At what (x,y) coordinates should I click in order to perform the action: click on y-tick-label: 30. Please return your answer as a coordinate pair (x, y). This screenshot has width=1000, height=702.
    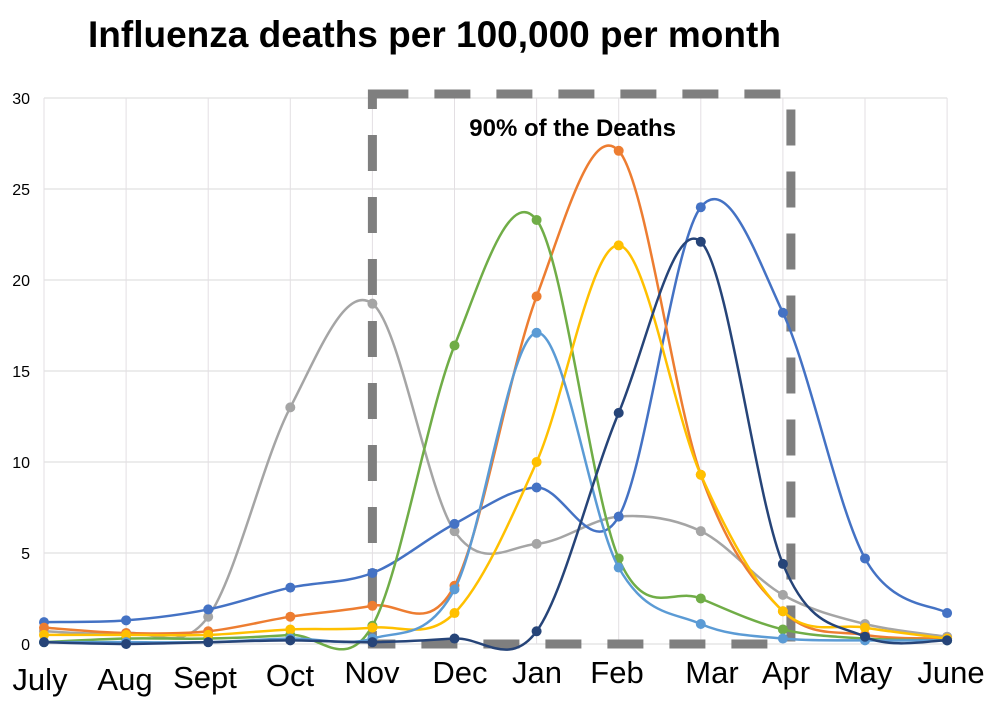
    Looking at the image, I should click on (21, 99).